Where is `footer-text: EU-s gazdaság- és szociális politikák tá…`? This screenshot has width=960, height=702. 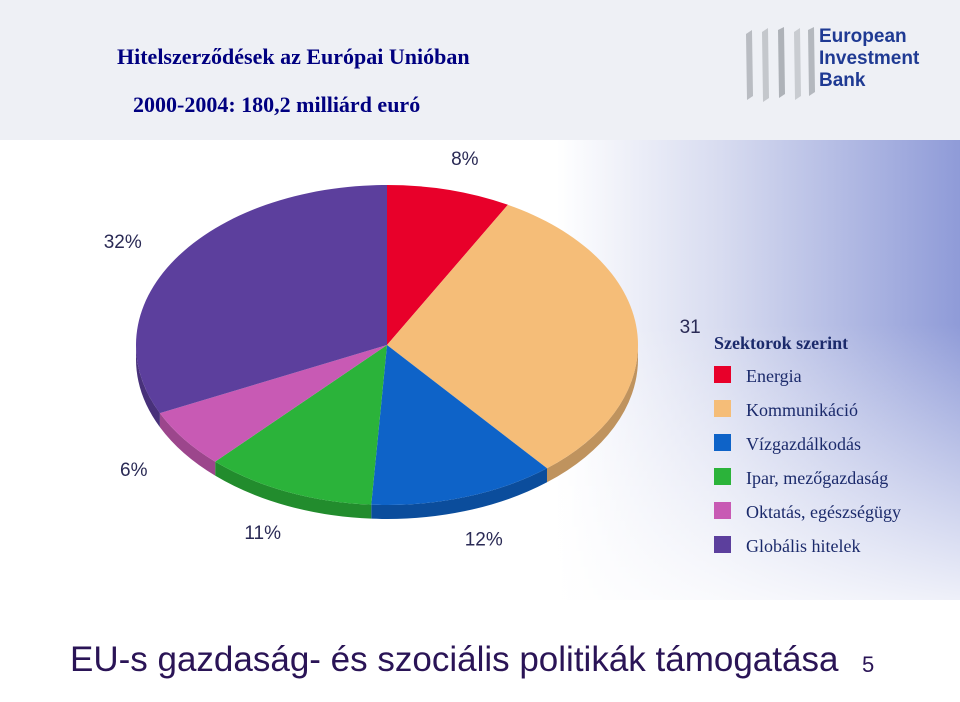 footer-text: EU-s gazdaság- és szociális politikák tá… is located at coordinates (454, 659).